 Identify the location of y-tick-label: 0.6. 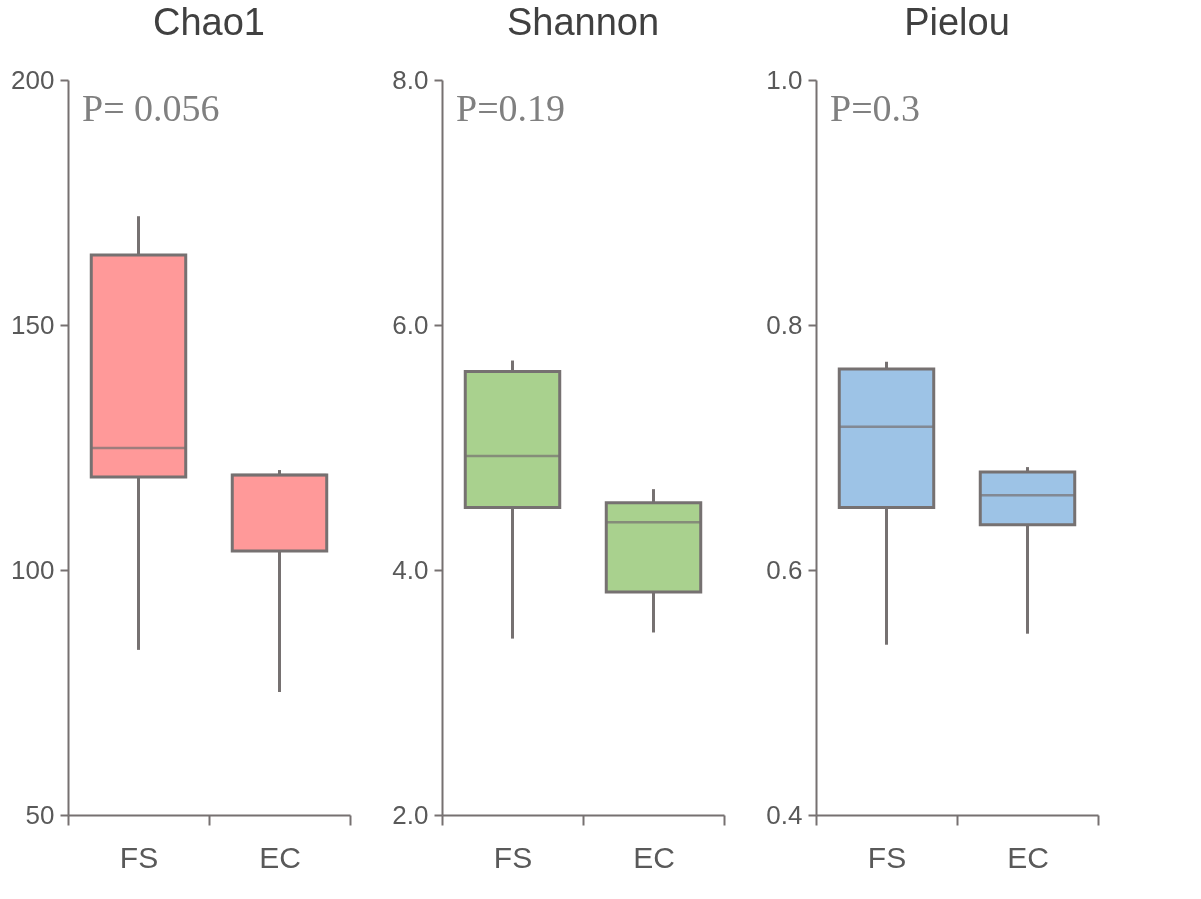
(784, 569).